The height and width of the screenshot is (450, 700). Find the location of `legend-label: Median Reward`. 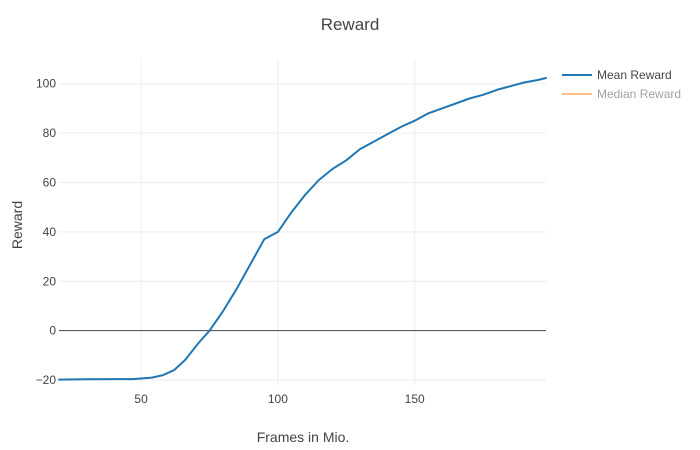

legend-label: Median Reward is located at coordinates (639, 94).